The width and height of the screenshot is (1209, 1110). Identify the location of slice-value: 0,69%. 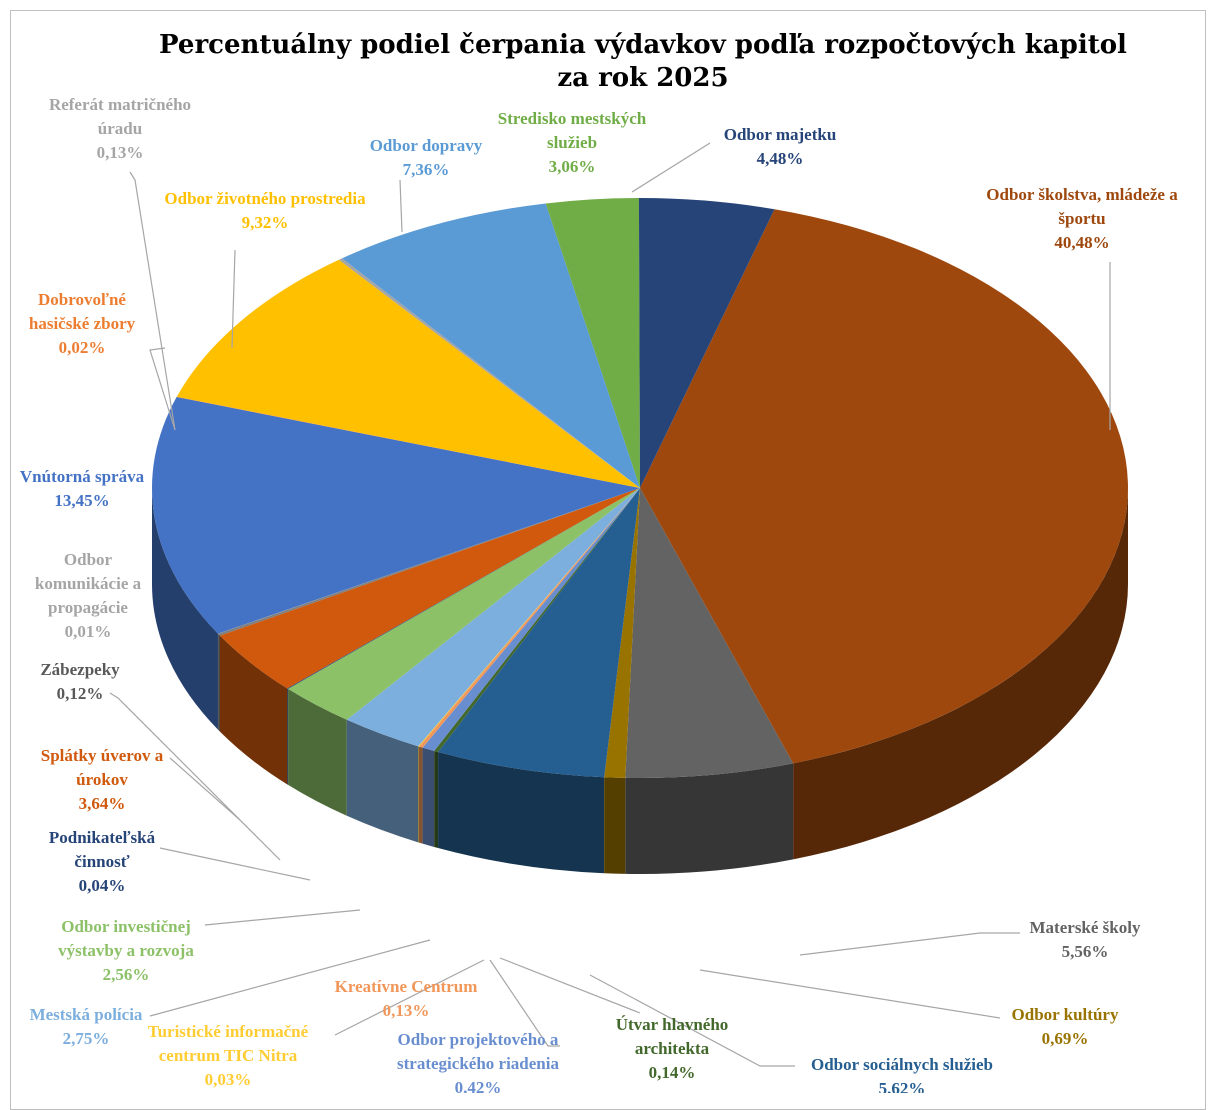
(1065, 1038).